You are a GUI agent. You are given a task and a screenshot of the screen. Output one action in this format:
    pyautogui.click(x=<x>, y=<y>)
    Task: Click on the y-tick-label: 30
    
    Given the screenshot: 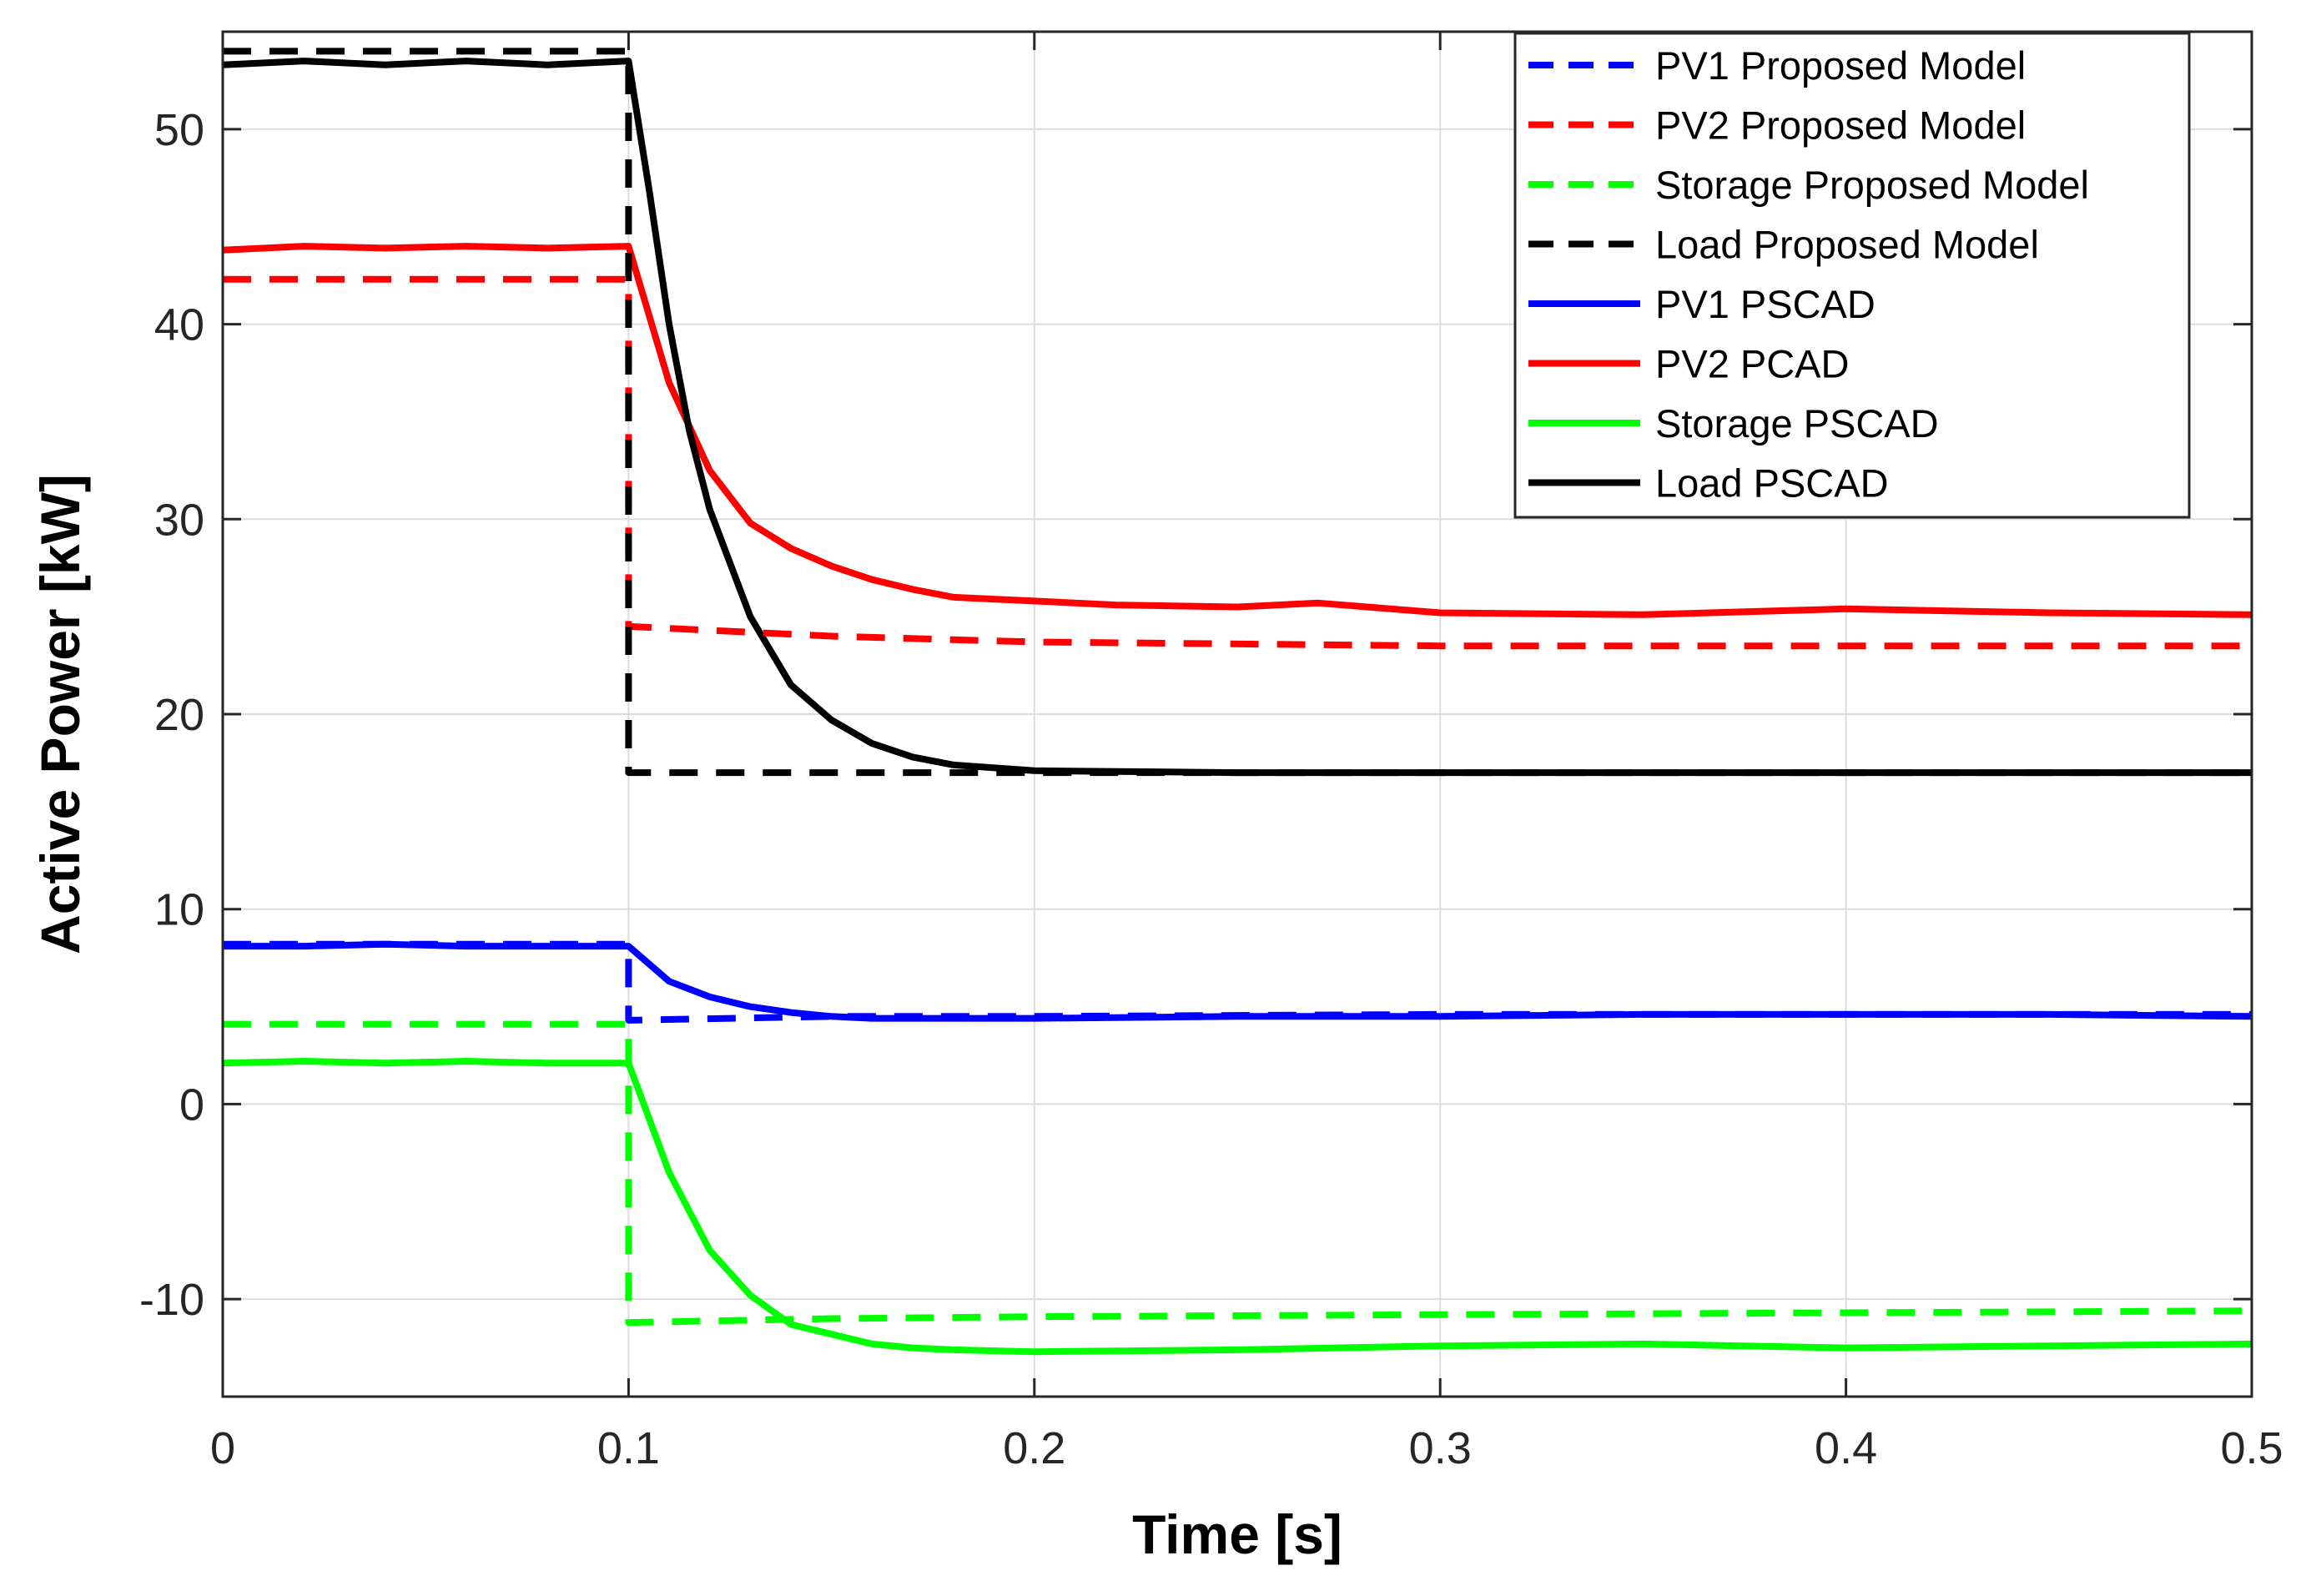 What is the action you would take?
    pyautogui.click(x=179, y=520)
    